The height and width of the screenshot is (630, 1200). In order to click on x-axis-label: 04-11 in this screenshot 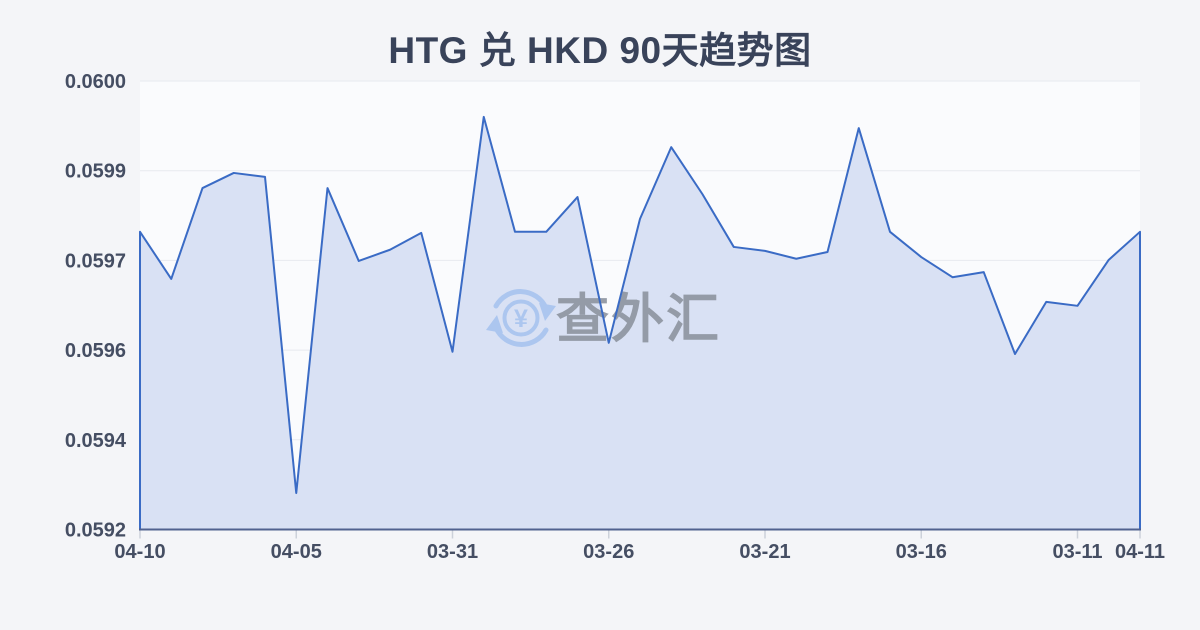, I will do `click(1140, 552)`.